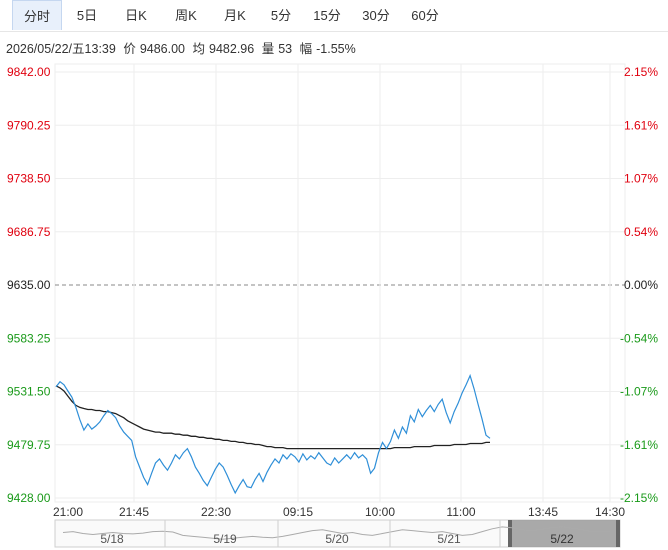  Describe the element at coordinates (285, 49) in the screenshot. I see `volume-value: 53` at that location.